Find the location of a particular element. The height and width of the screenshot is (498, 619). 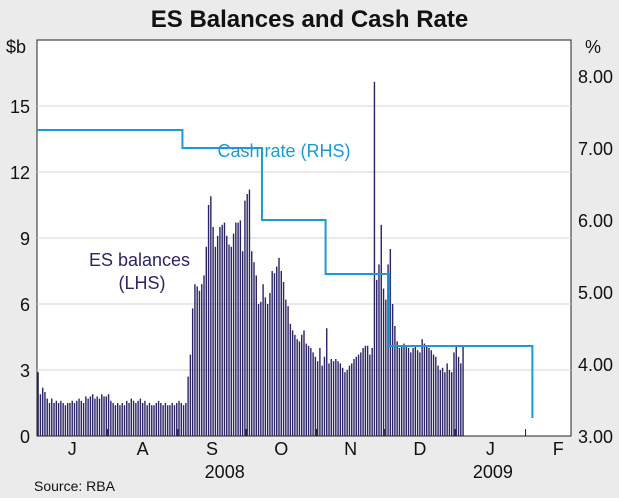

y-left-tick-label: 6 is located at coordinates (25, 305).